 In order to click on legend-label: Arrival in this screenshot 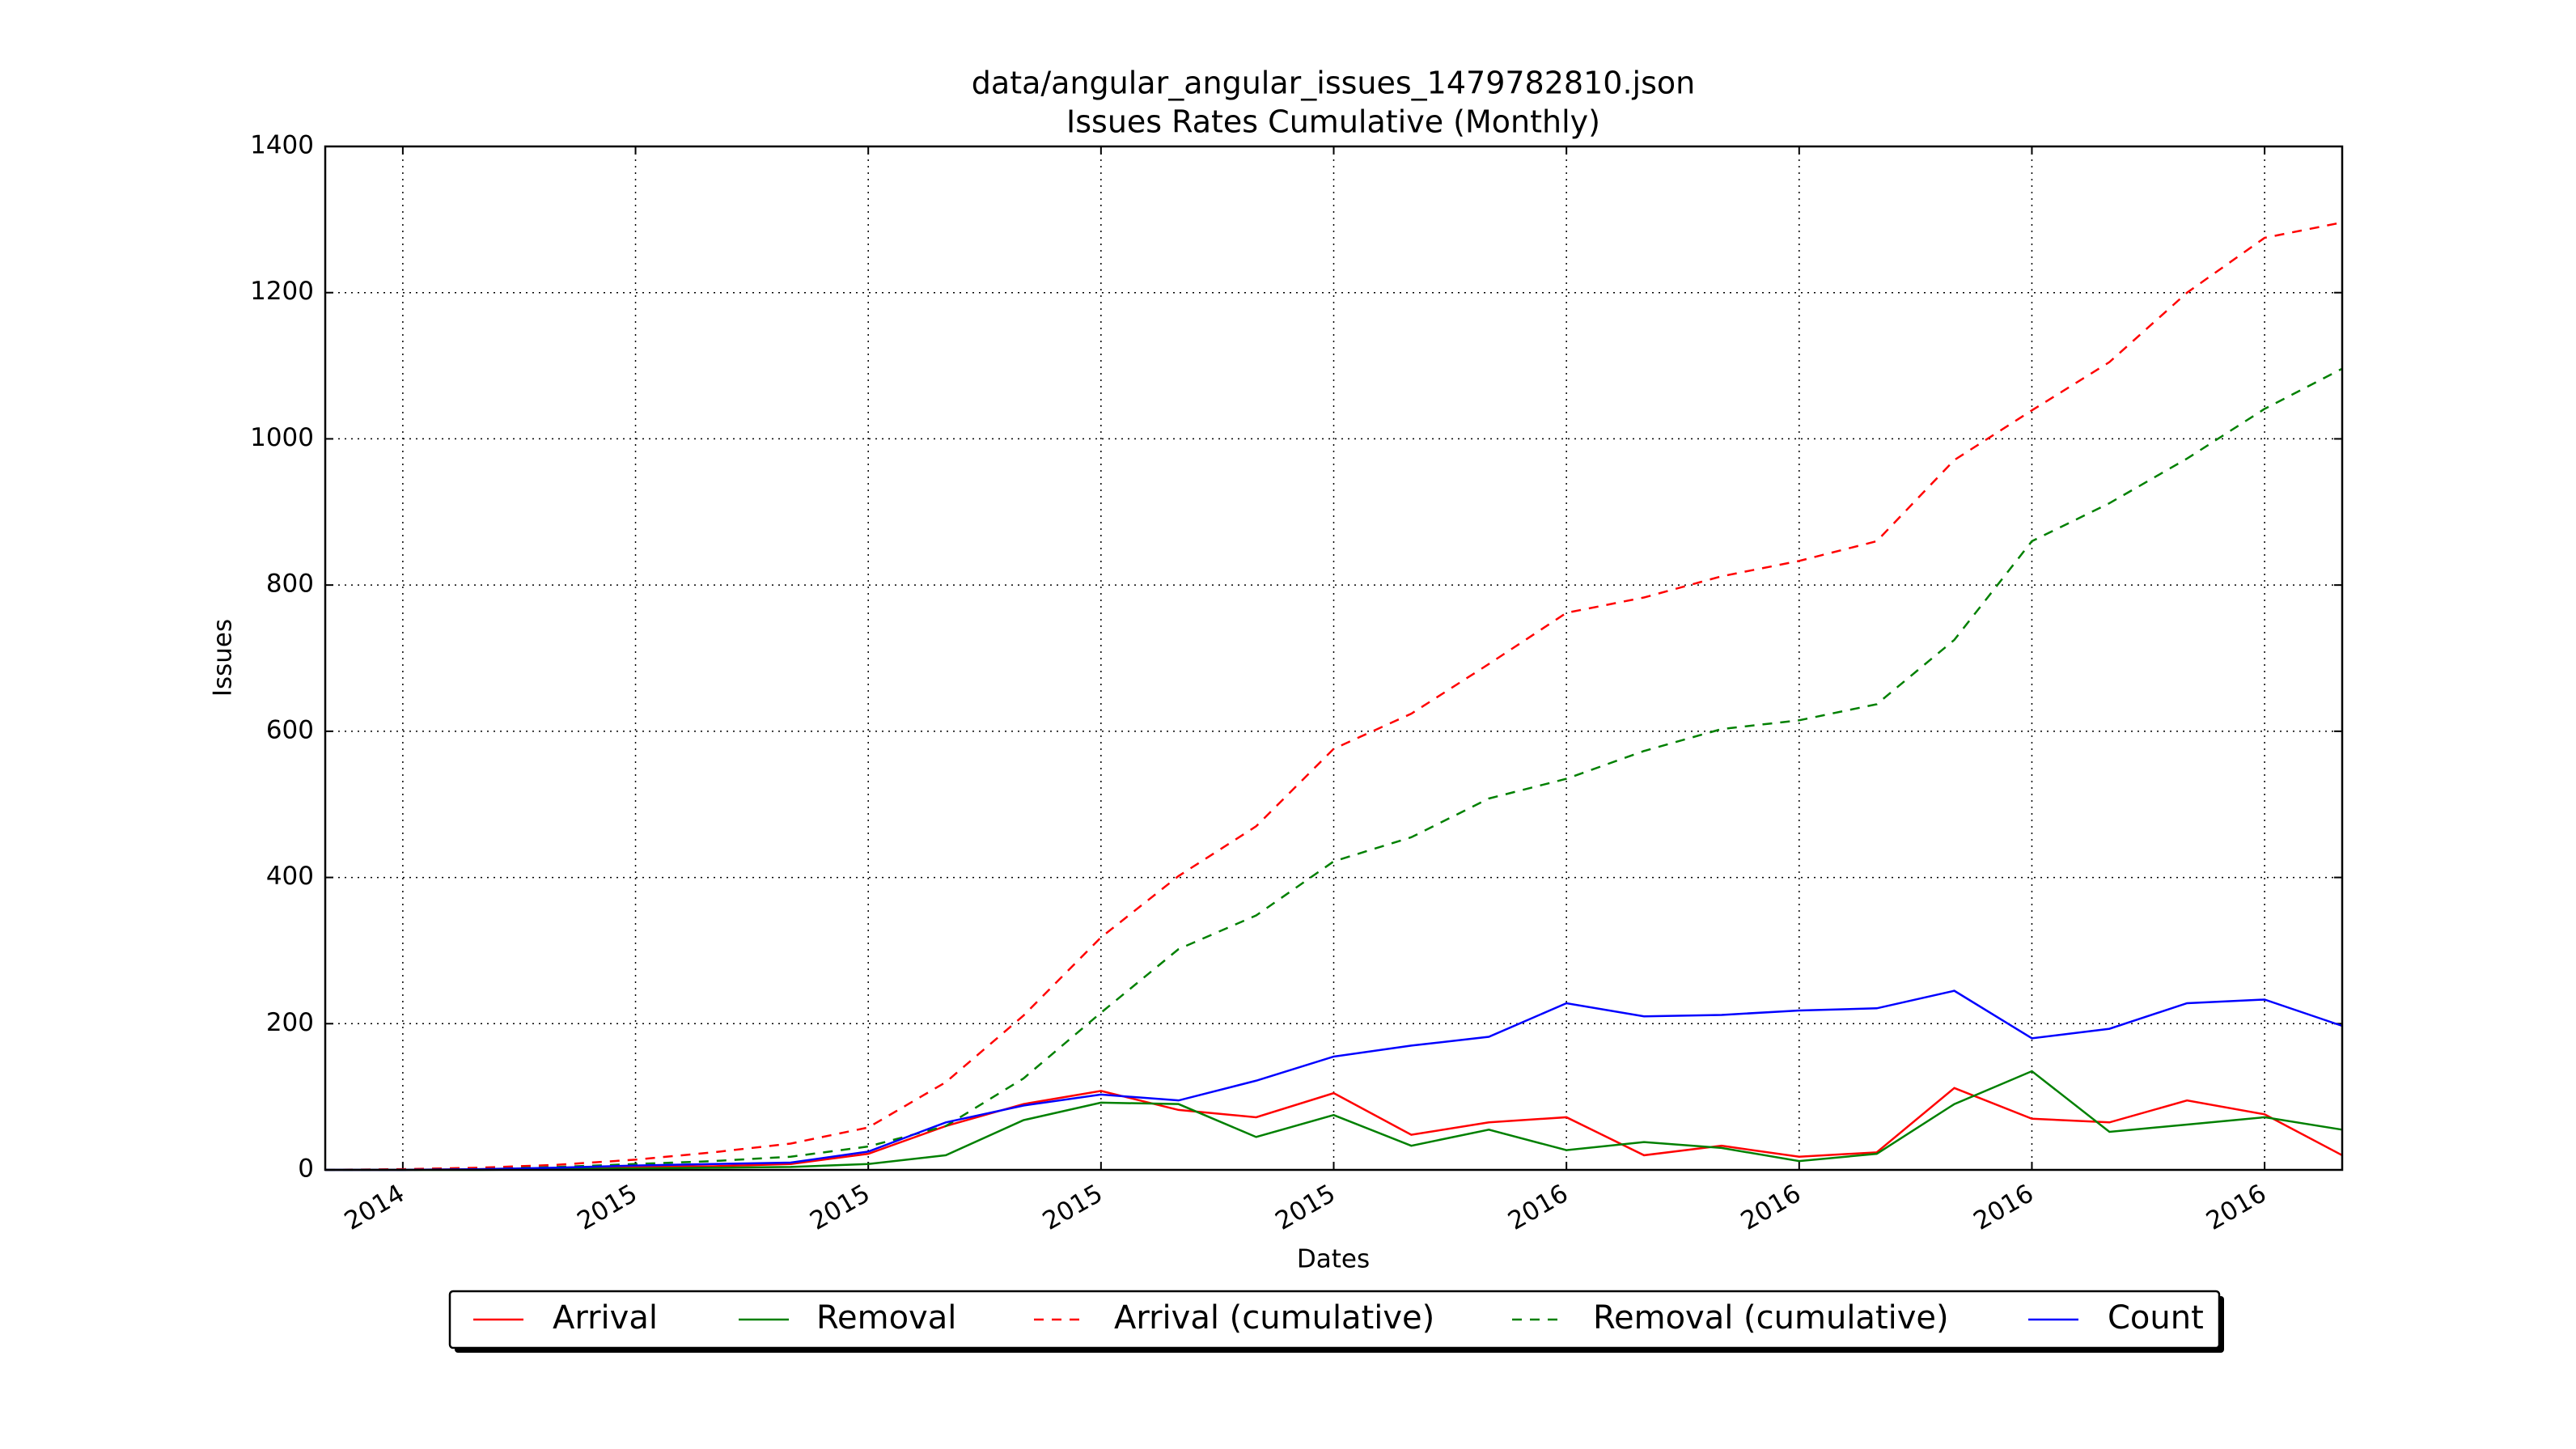, I will do `click(605, 1318)`.